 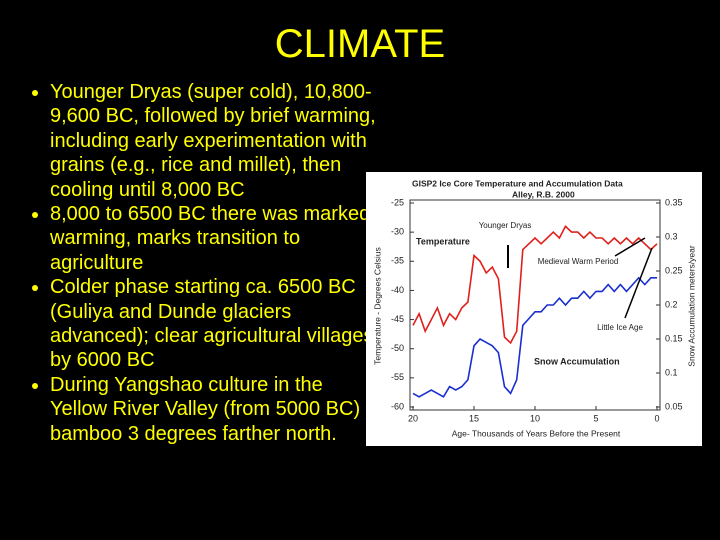 I want to click on x-tick-label: 0, so click(x=656, y=418).